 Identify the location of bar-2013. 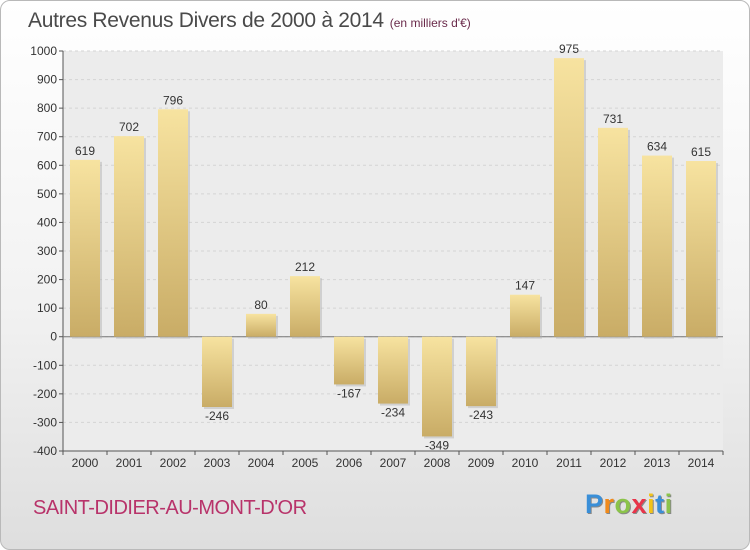
(657, 246).